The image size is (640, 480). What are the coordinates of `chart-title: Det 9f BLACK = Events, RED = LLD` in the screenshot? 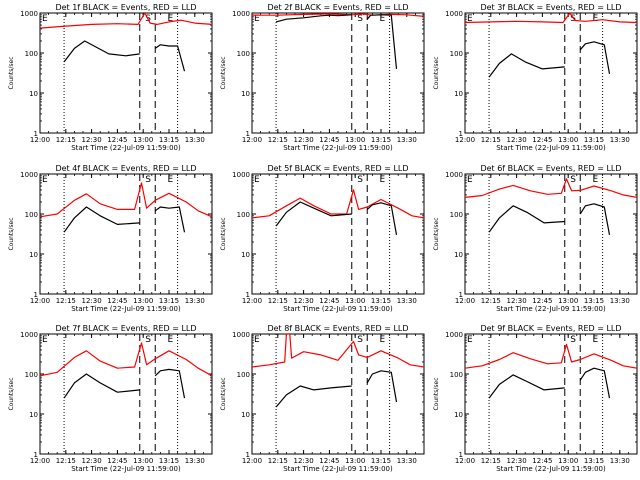 It's located at (550, 328).